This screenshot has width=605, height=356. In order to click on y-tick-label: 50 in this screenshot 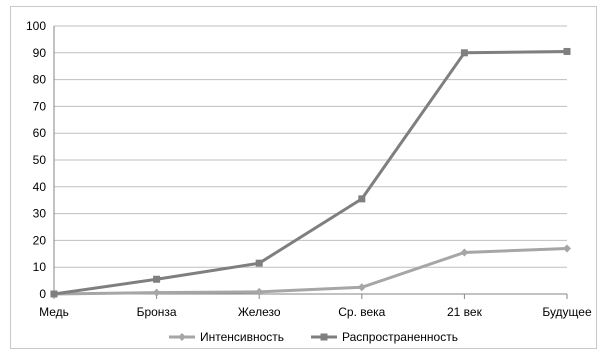, I will do `click(40, 160)`.